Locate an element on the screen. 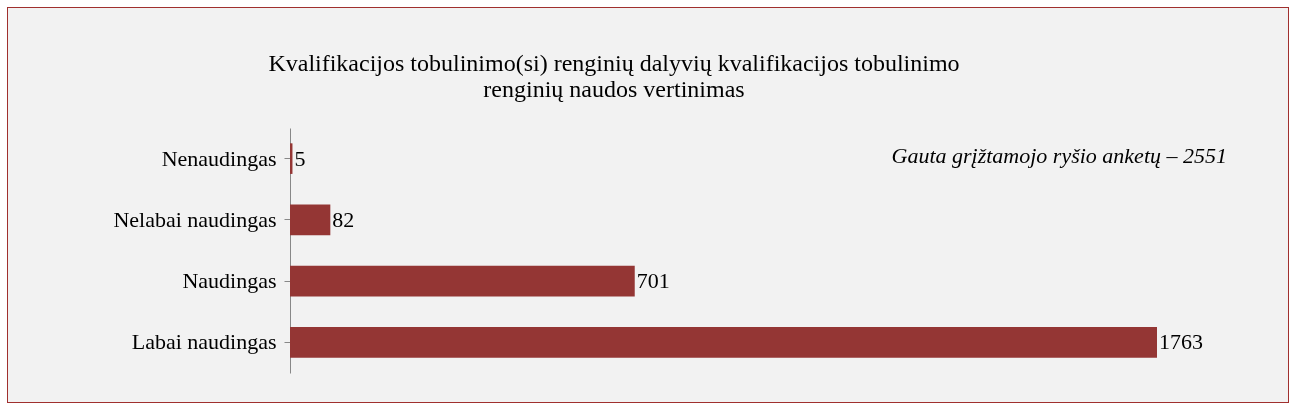 The height and width of the screenshot is (409, 1296). y-tick-label: Nenaudingas is located at coordinates (219, 158).